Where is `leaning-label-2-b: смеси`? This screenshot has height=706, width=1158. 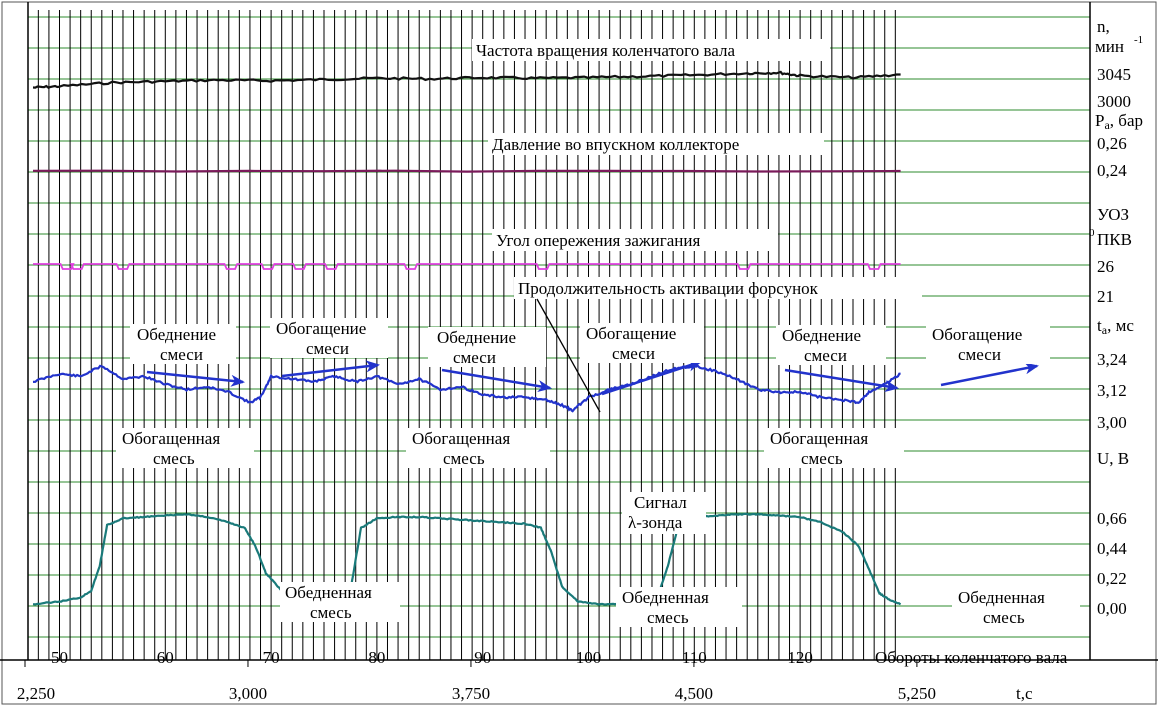
leaning-label-2-b: смеси is located at coordinates (474, 357).